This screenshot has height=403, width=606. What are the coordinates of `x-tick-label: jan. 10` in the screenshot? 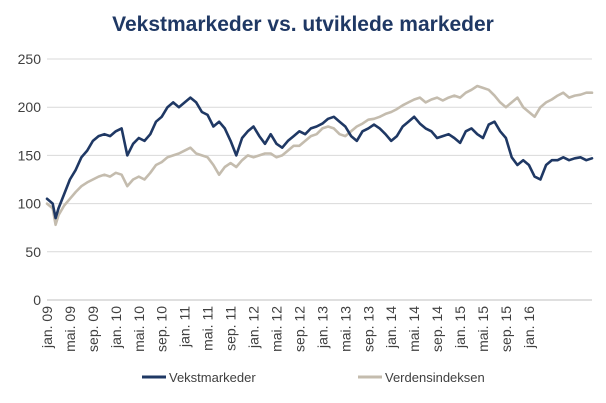 It's located at (116, 327).